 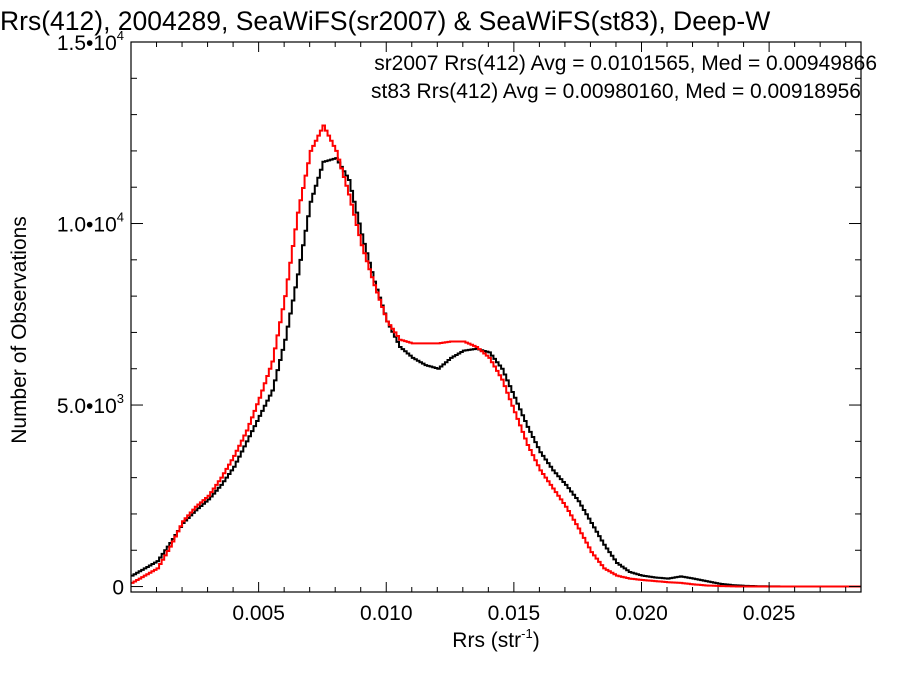 I want to click on y-tick-label-base: 1.5•10, so click(x=87, y=43).